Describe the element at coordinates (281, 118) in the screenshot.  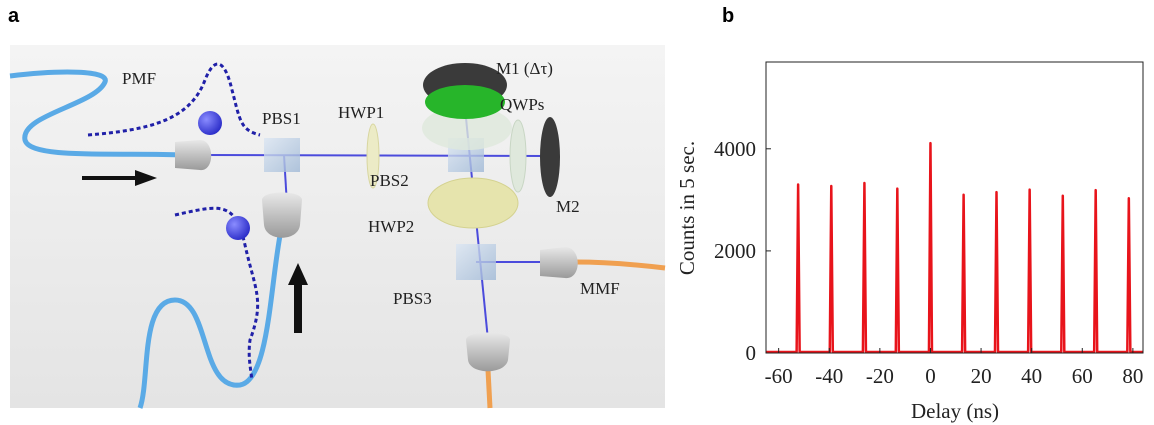
I see `component-label: PBS1` at that location.